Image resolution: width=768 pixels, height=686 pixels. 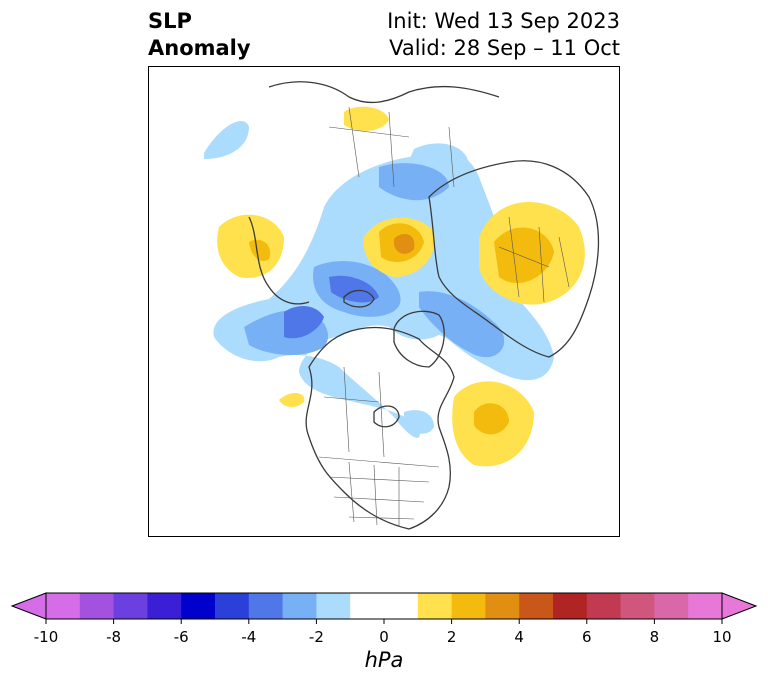 I want to click on eurasia-coast, so click(x=514, y=259).